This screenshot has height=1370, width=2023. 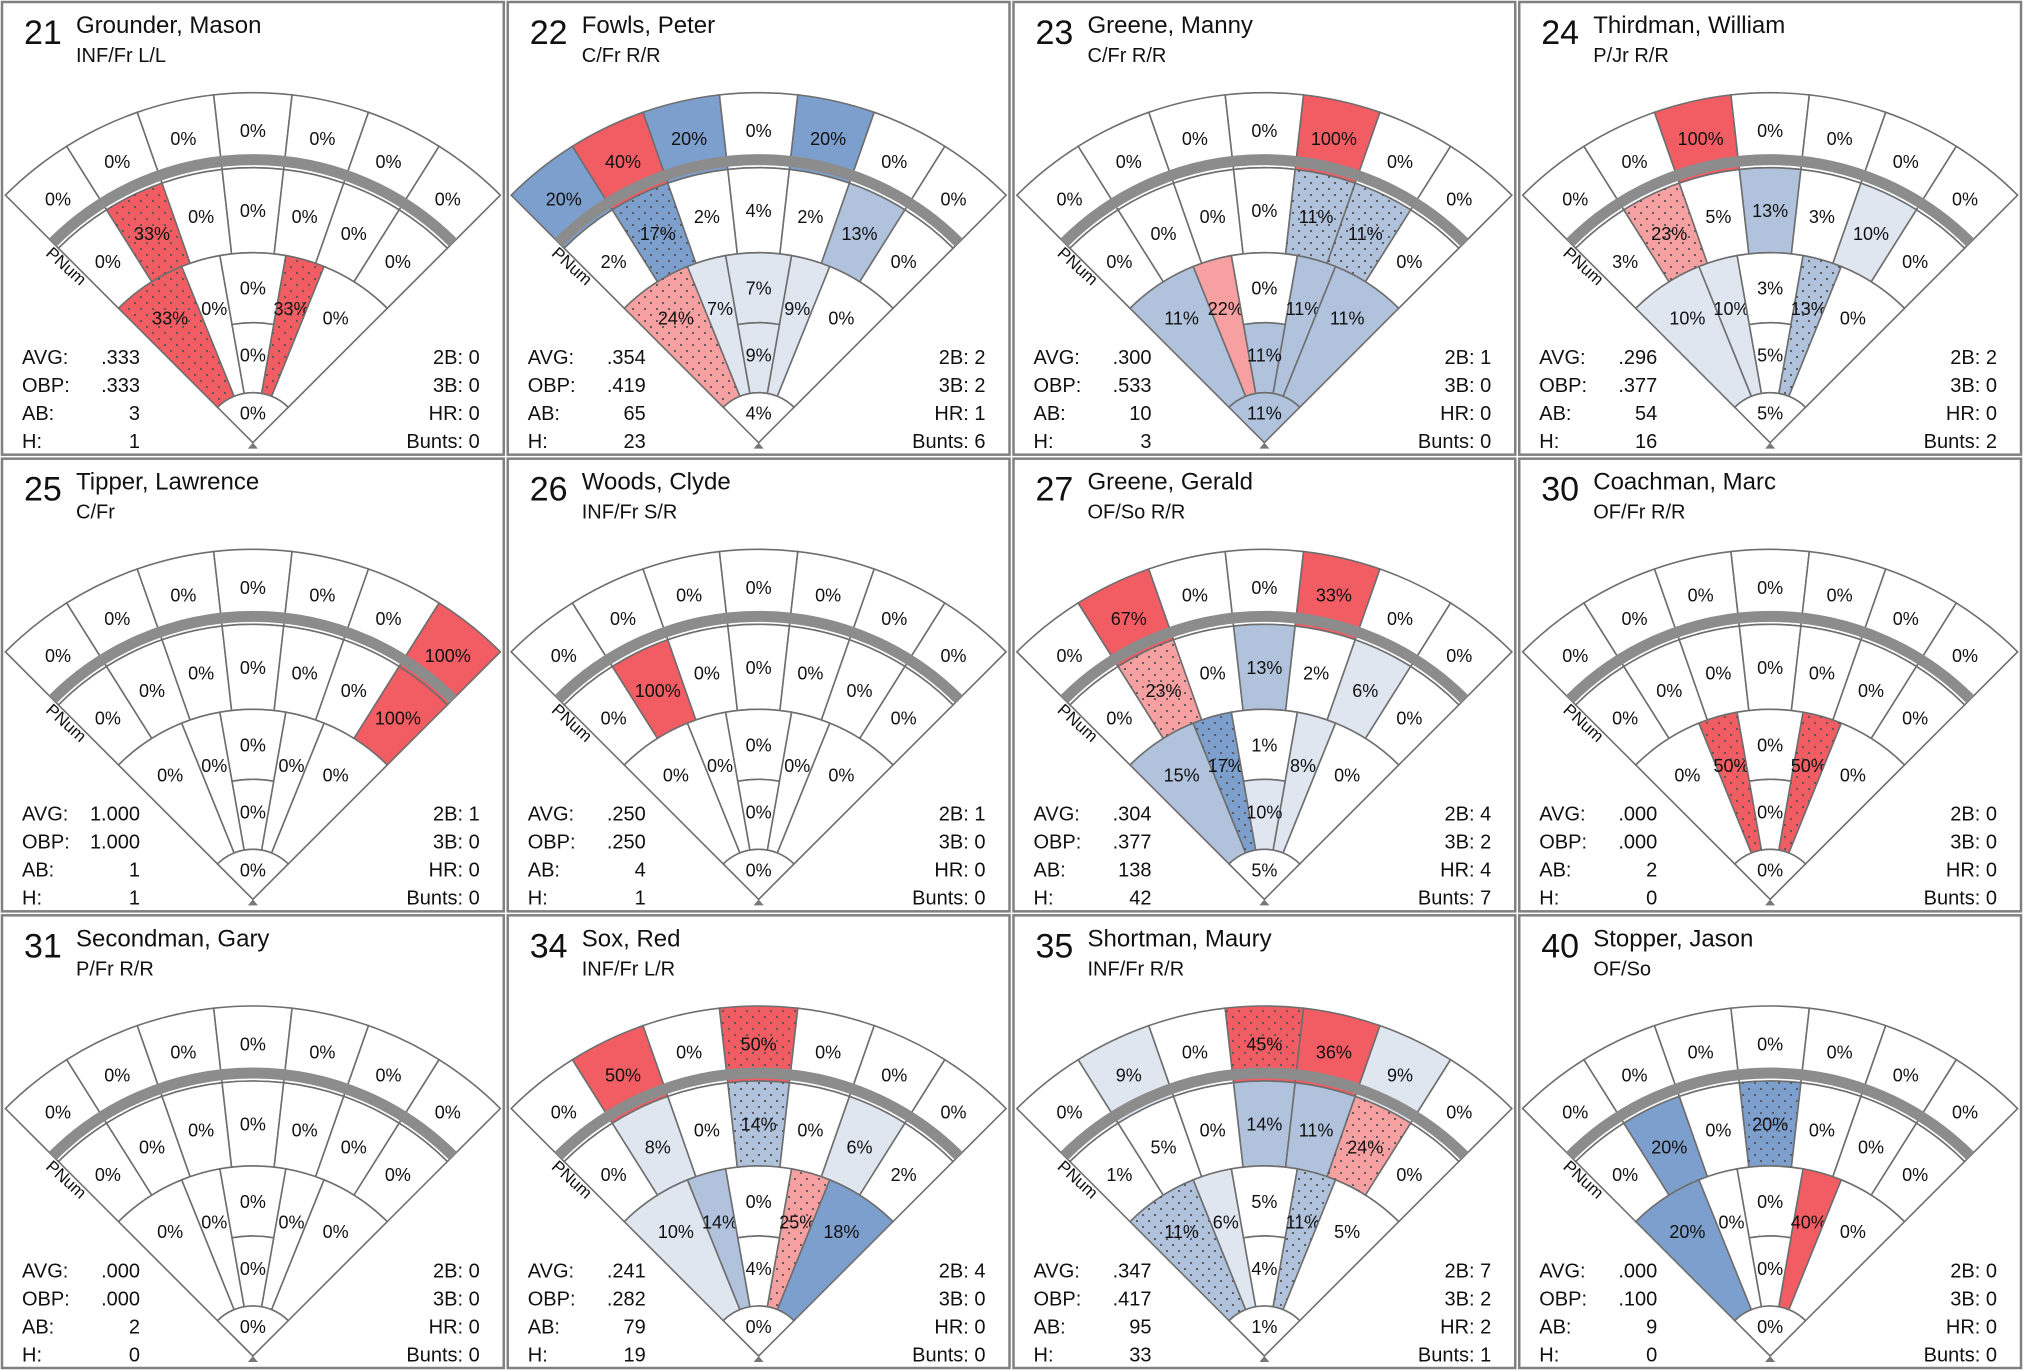 I want to click on player-number: 40, so click(x=1560, y=946).